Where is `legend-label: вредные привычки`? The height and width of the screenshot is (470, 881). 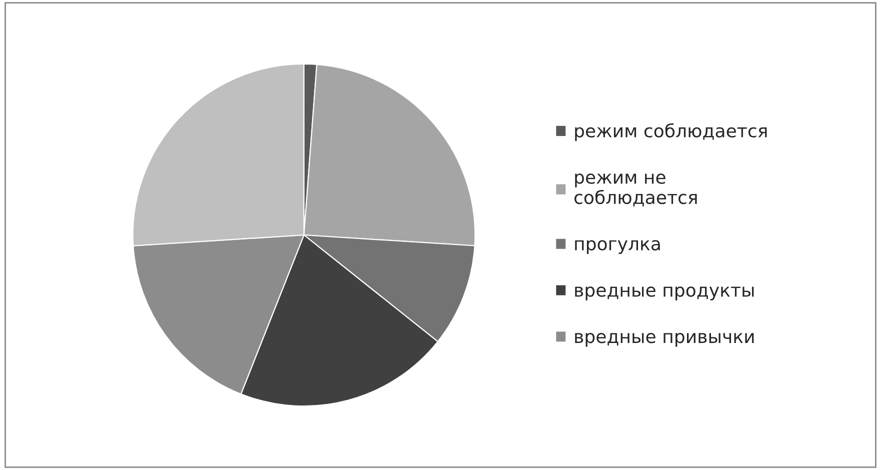
legend-label: вредные привычки is located at coordinates (664, 339).